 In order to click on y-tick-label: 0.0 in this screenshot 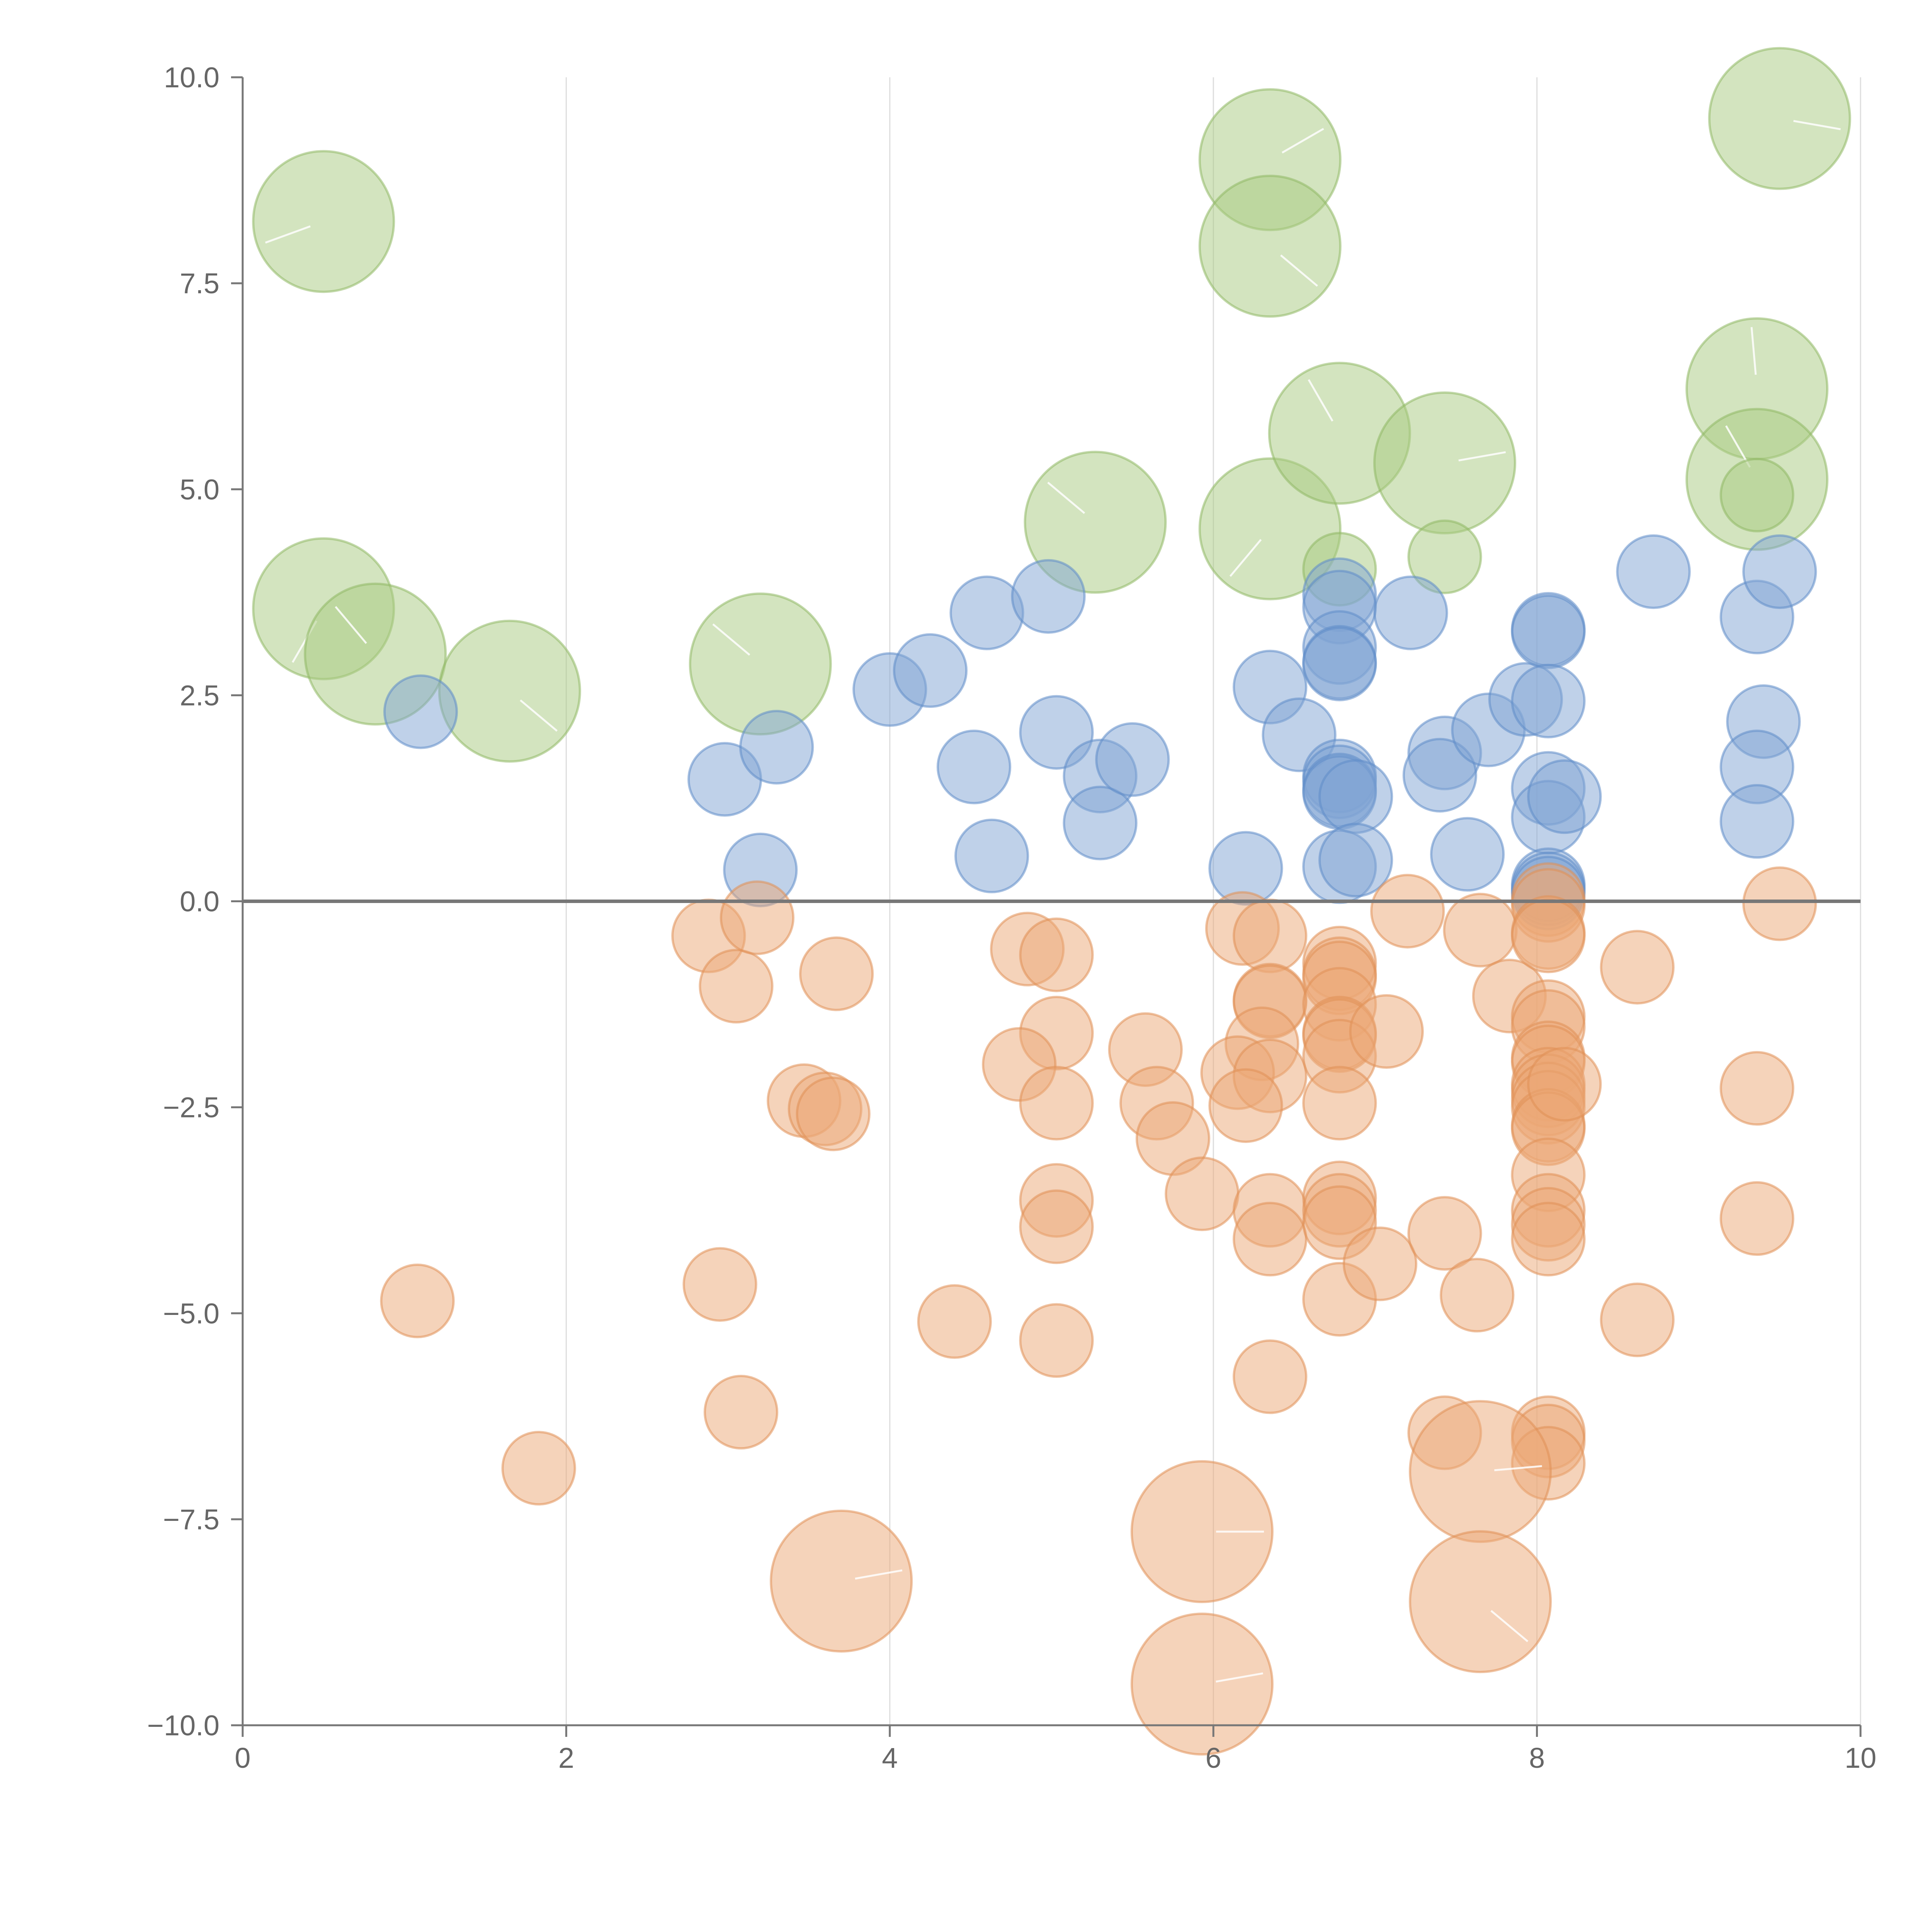, I will do `click(200, 902)`.